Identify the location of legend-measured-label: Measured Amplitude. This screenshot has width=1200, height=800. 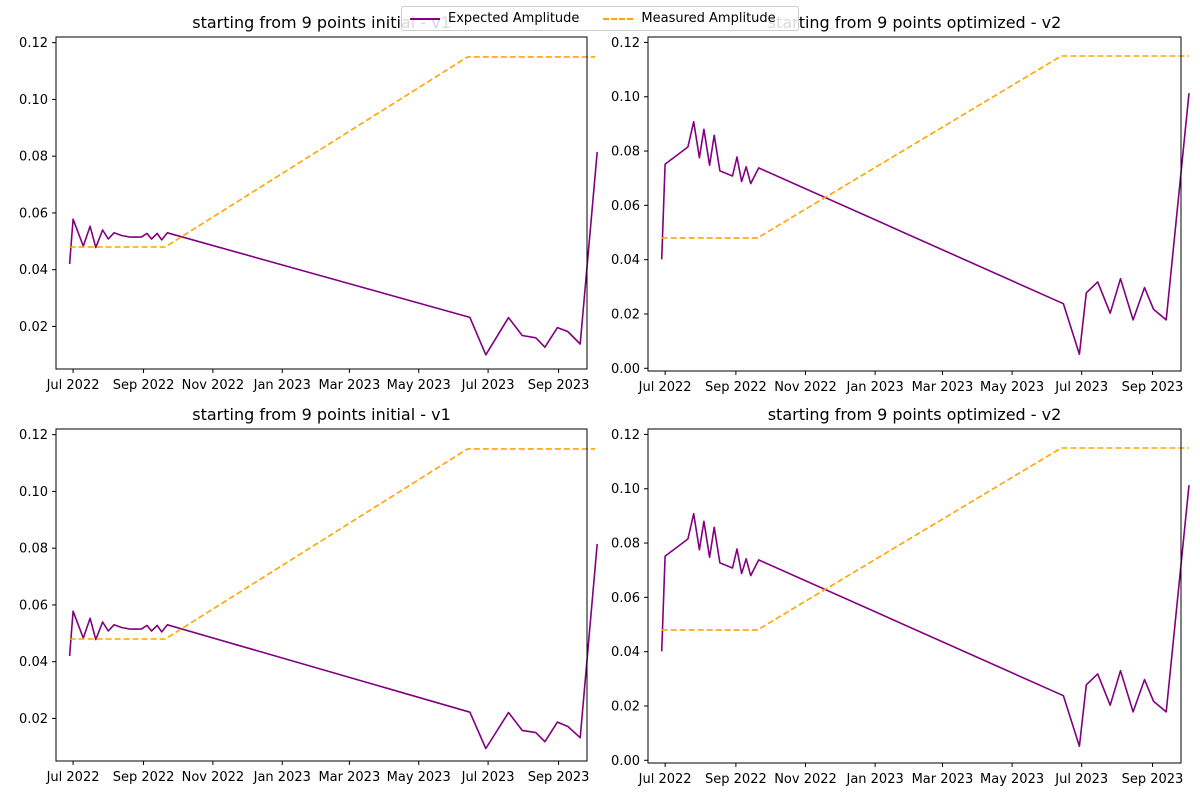
(708, 18).